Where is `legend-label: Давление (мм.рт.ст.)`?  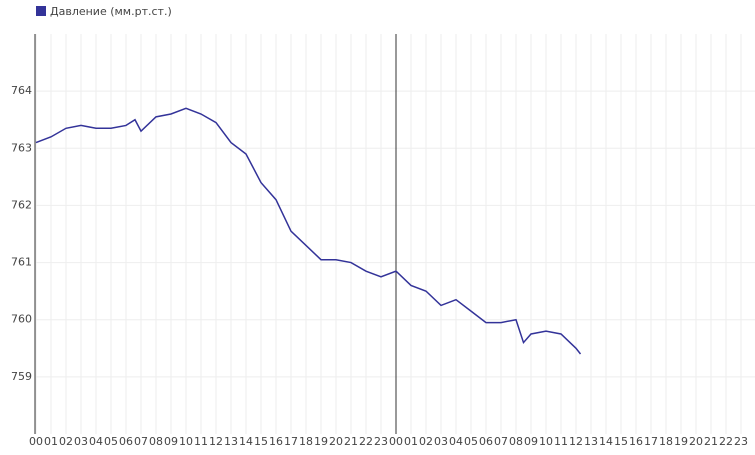 legend-label: Давление (мм.рт.ст.) is located at coordinates (111, 11).